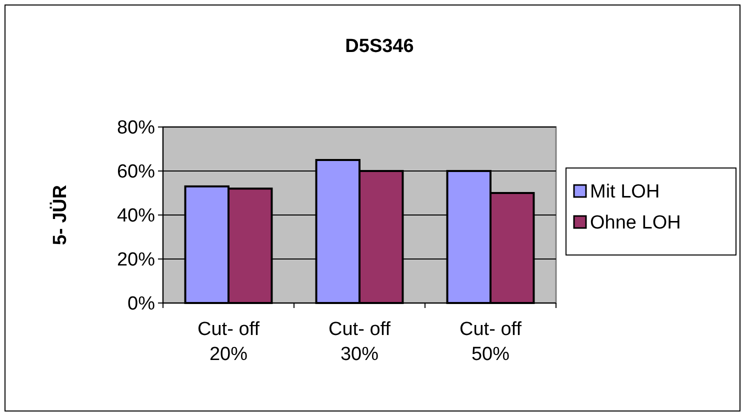 This screenshot has height=416, width=745. What do you see at coordinates (491, 342) in the screenshot?
I see `x-tick-label: Cut- off 50%` at bounding box center [491, 342].